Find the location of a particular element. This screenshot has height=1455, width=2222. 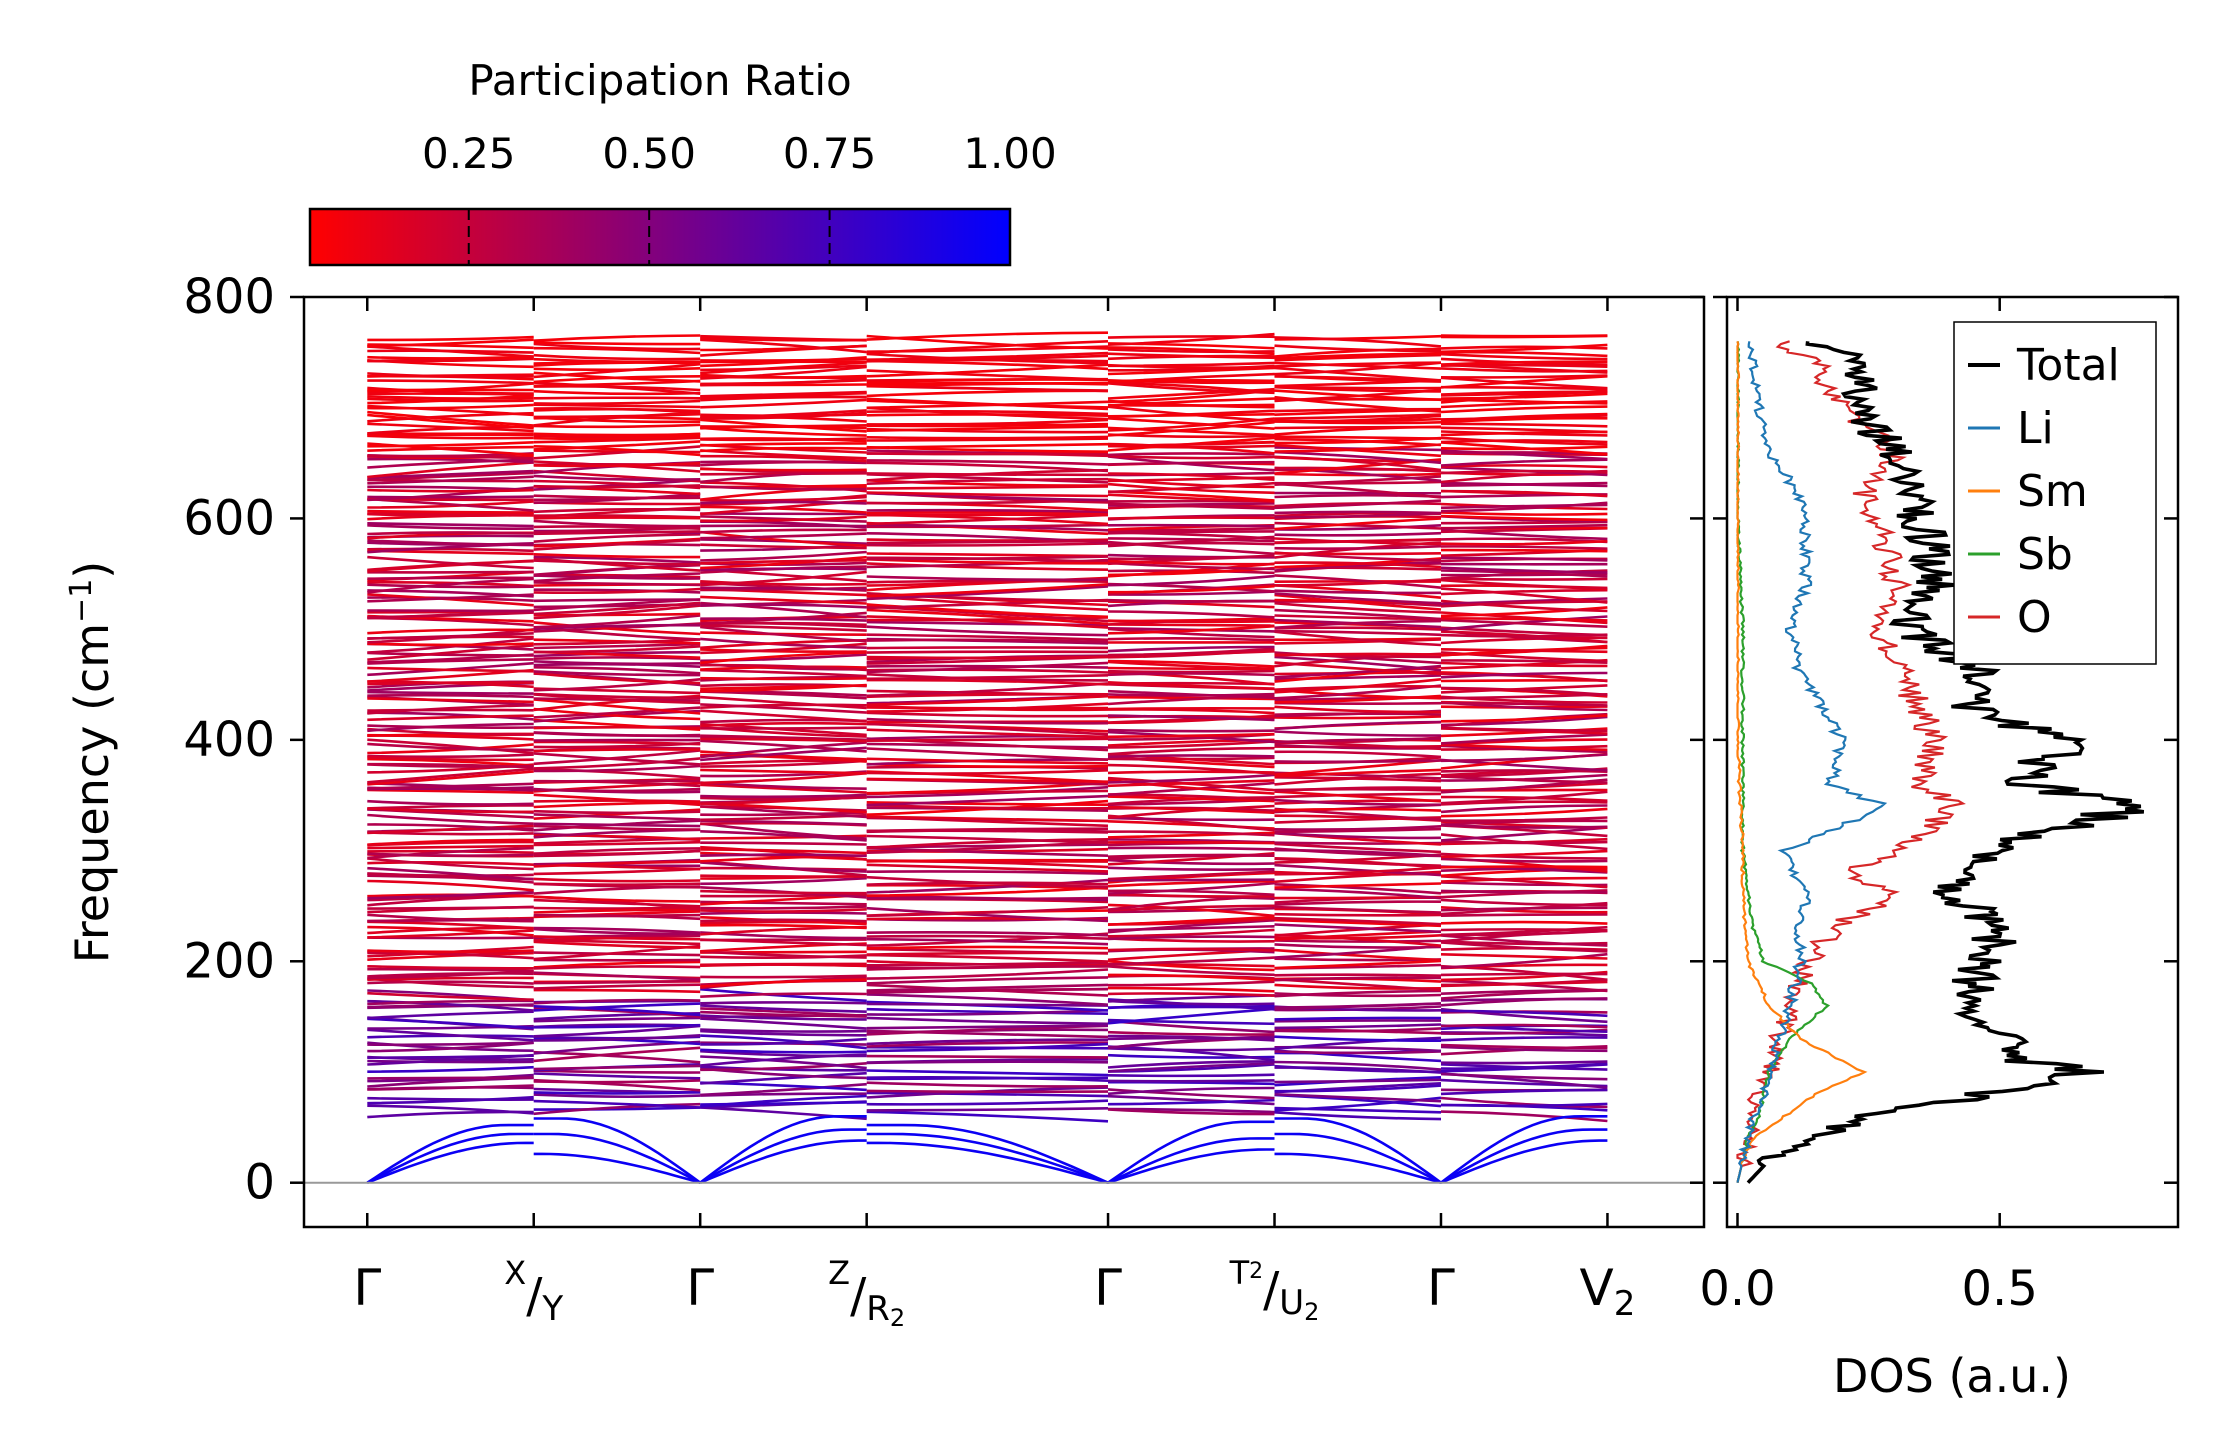

colorbar-tick-label: 0.50 is located at coordinates (649, 153).